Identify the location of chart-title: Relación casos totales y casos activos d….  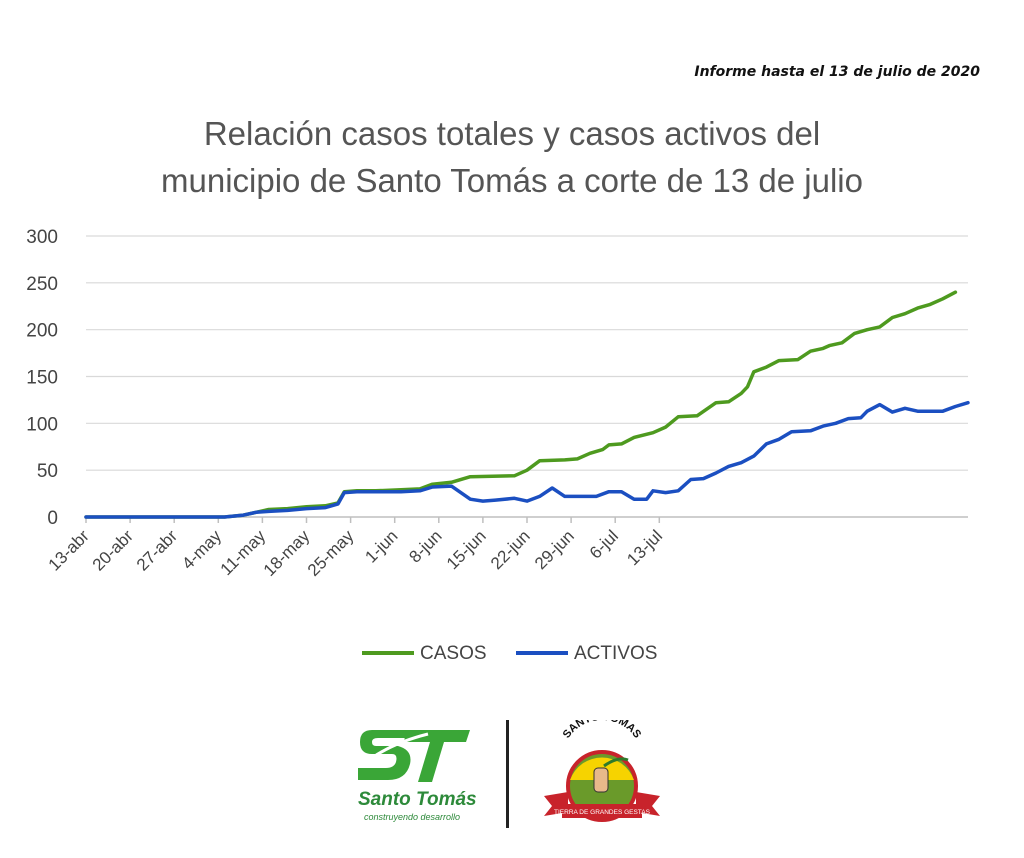
(512, 157).